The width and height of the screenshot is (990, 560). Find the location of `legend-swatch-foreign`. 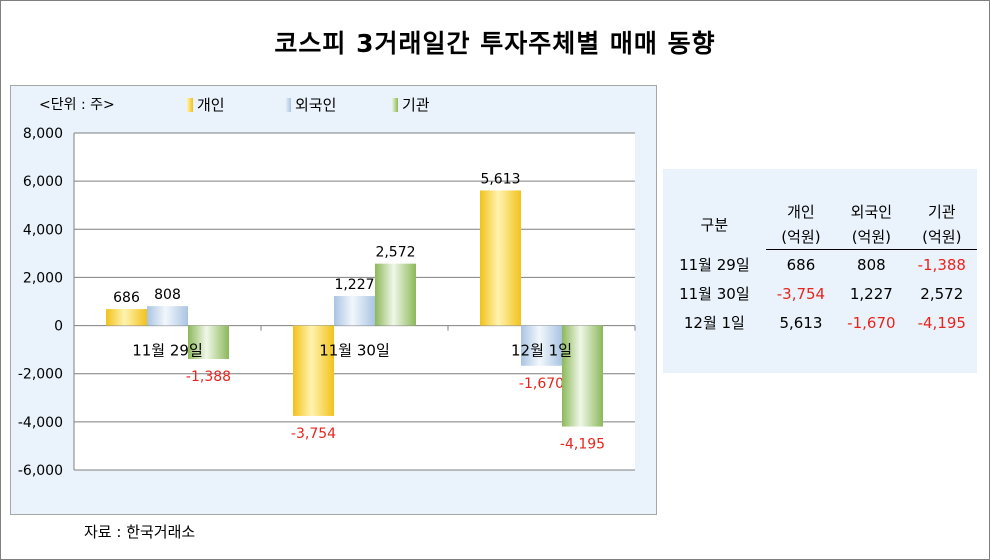

legend-swatch-foreign is located at coordinates (288, 104).